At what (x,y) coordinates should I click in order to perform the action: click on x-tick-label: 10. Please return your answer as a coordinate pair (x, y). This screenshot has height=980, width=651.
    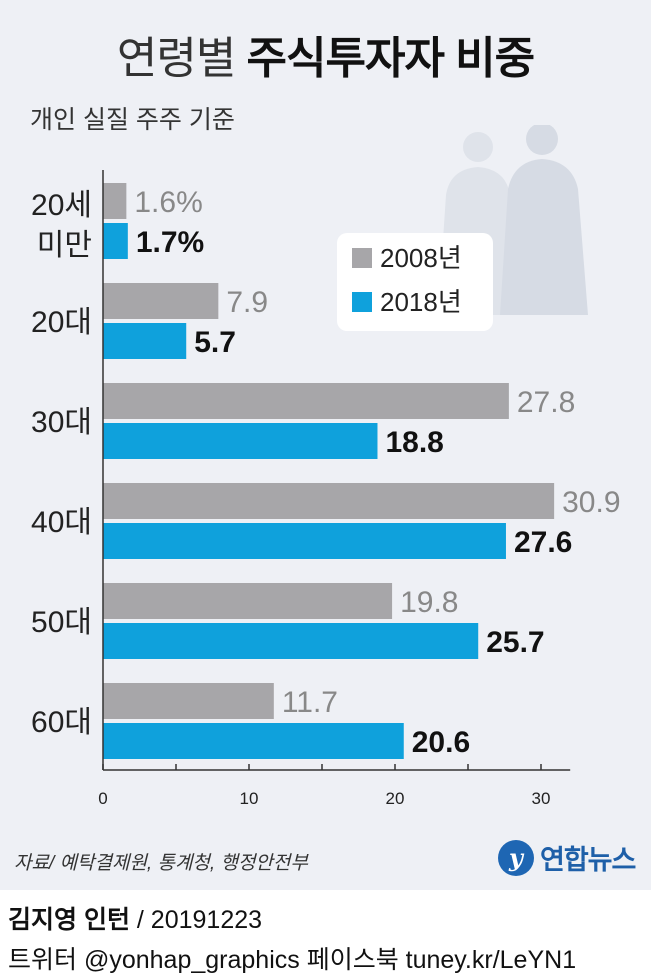
    Looking at the image, I should click on (249, 798).